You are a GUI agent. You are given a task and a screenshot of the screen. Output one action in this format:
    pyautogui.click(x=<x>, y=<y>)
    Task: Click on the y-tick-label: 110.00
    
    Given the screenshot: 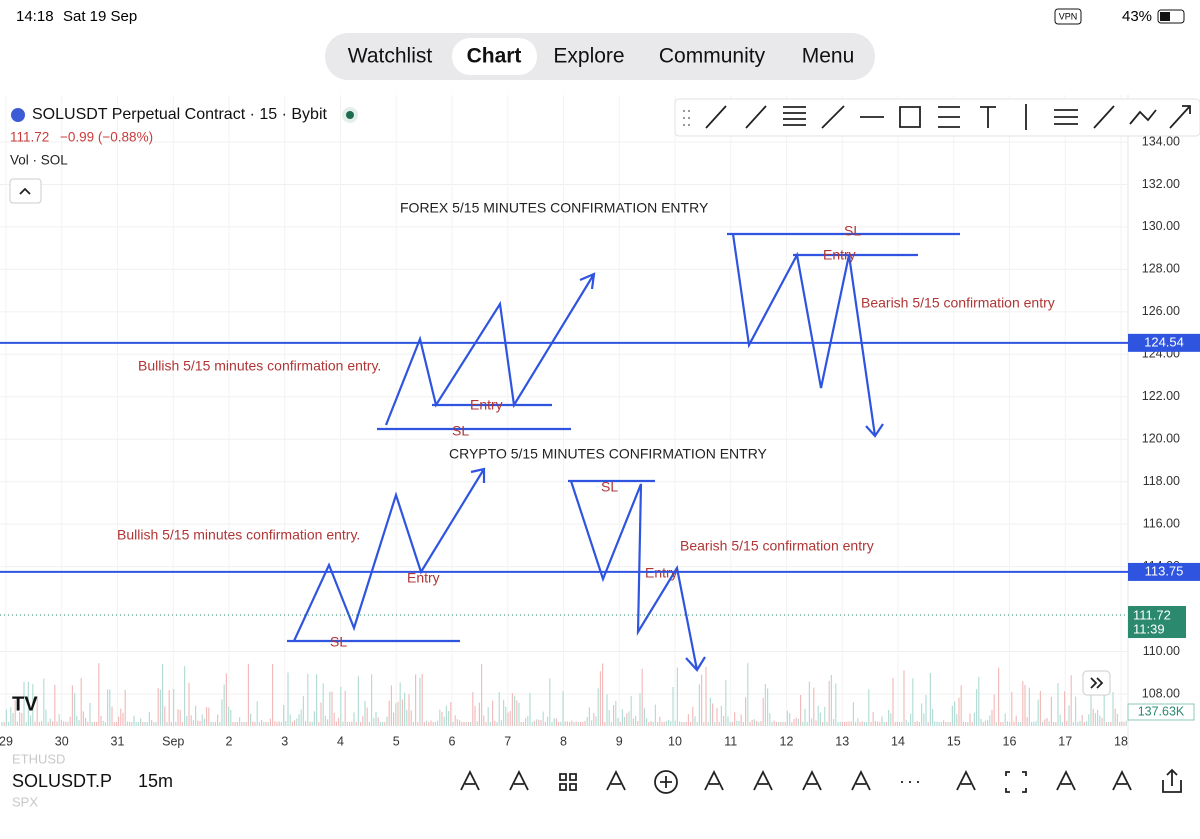 What is the action you would take?
    pyautogui.click(x=1161, y=651)
    